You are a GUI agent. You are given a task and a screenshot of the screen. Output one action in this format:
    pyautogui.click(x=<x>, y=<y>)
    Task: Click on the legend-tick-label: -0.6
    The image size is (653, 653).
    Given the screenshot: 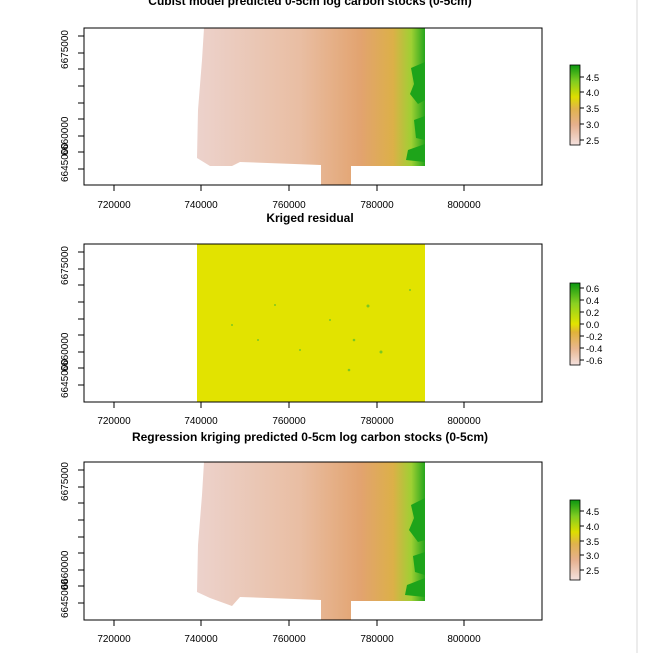 What is the action you would take?
    pyautogui.click(x=594, y=361)
    